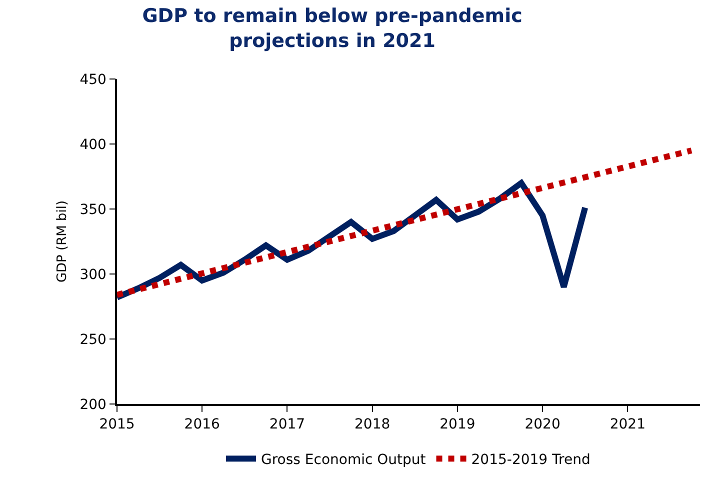 The image size is (707, 490). Describe the element at coordinates (287, 424) in the screenshot. I see `x-tick-label: 2017` at that location.